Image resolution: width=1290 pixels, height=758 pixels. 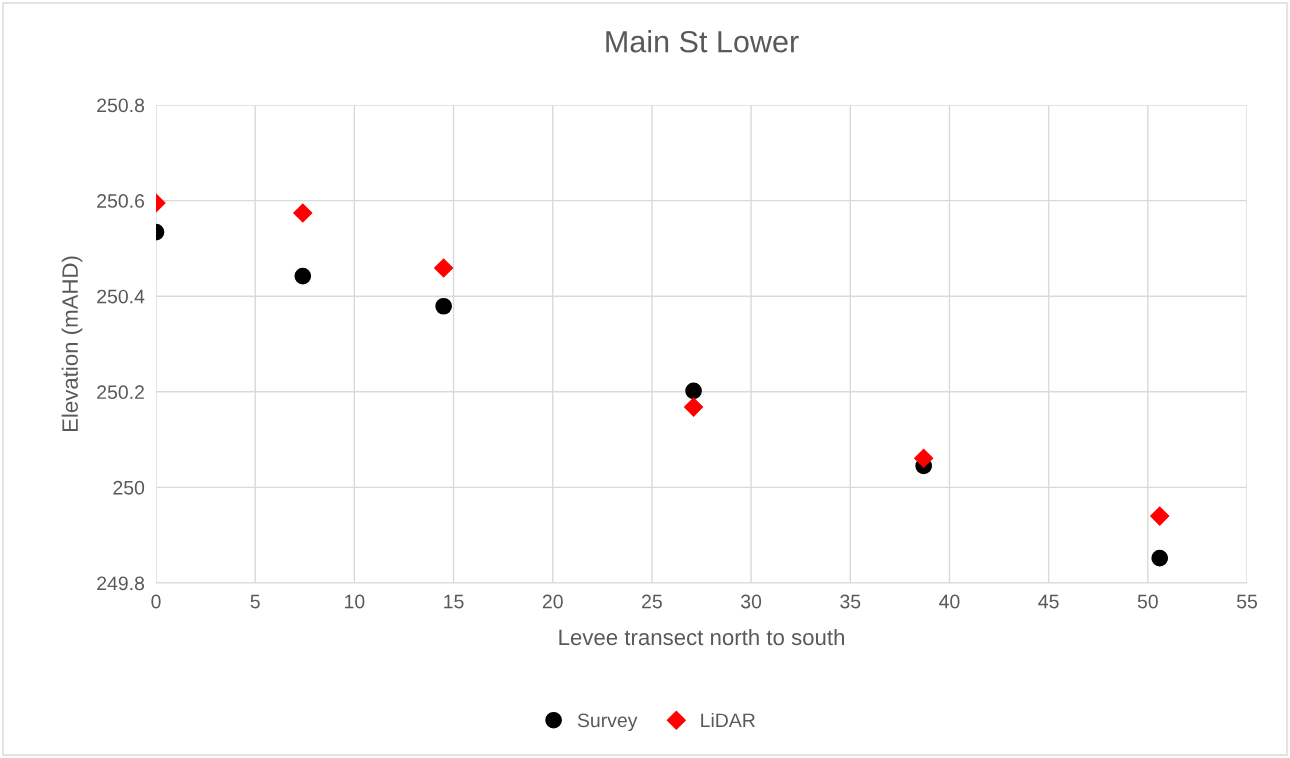 What do you see at coordinates (121, 296) in the screenshot?
I see `y-tick-label: 250.4` at bounding box center [121, 296].